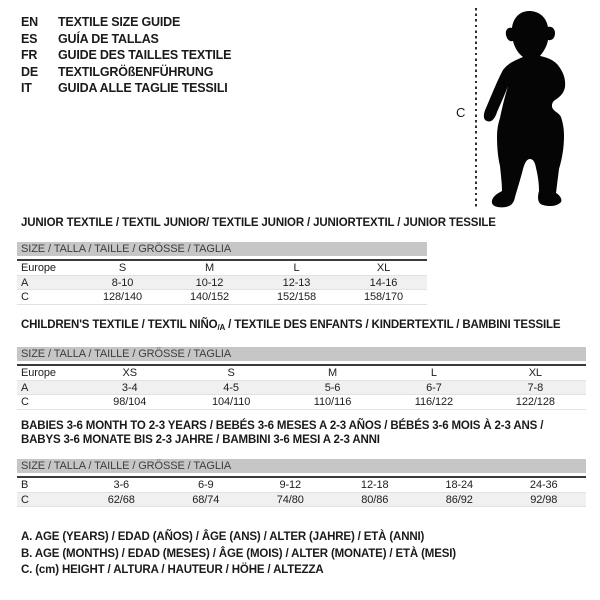  What do you see at coordinates (301, 402) in the screenshot?
I see `table-row-c: C 98/104 104/110 110/116 116/122 122/128` at bounding box center [301, 402].